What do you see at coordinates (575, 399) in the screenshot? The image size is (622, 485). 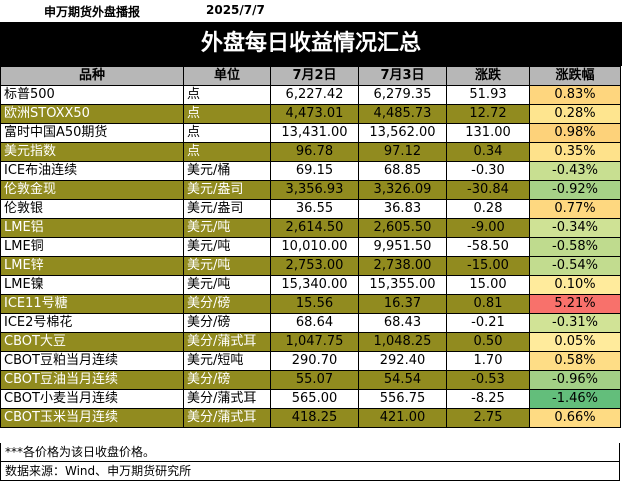 I see `change-pct-cell: -1.46%` at bounding box center [575, 399].